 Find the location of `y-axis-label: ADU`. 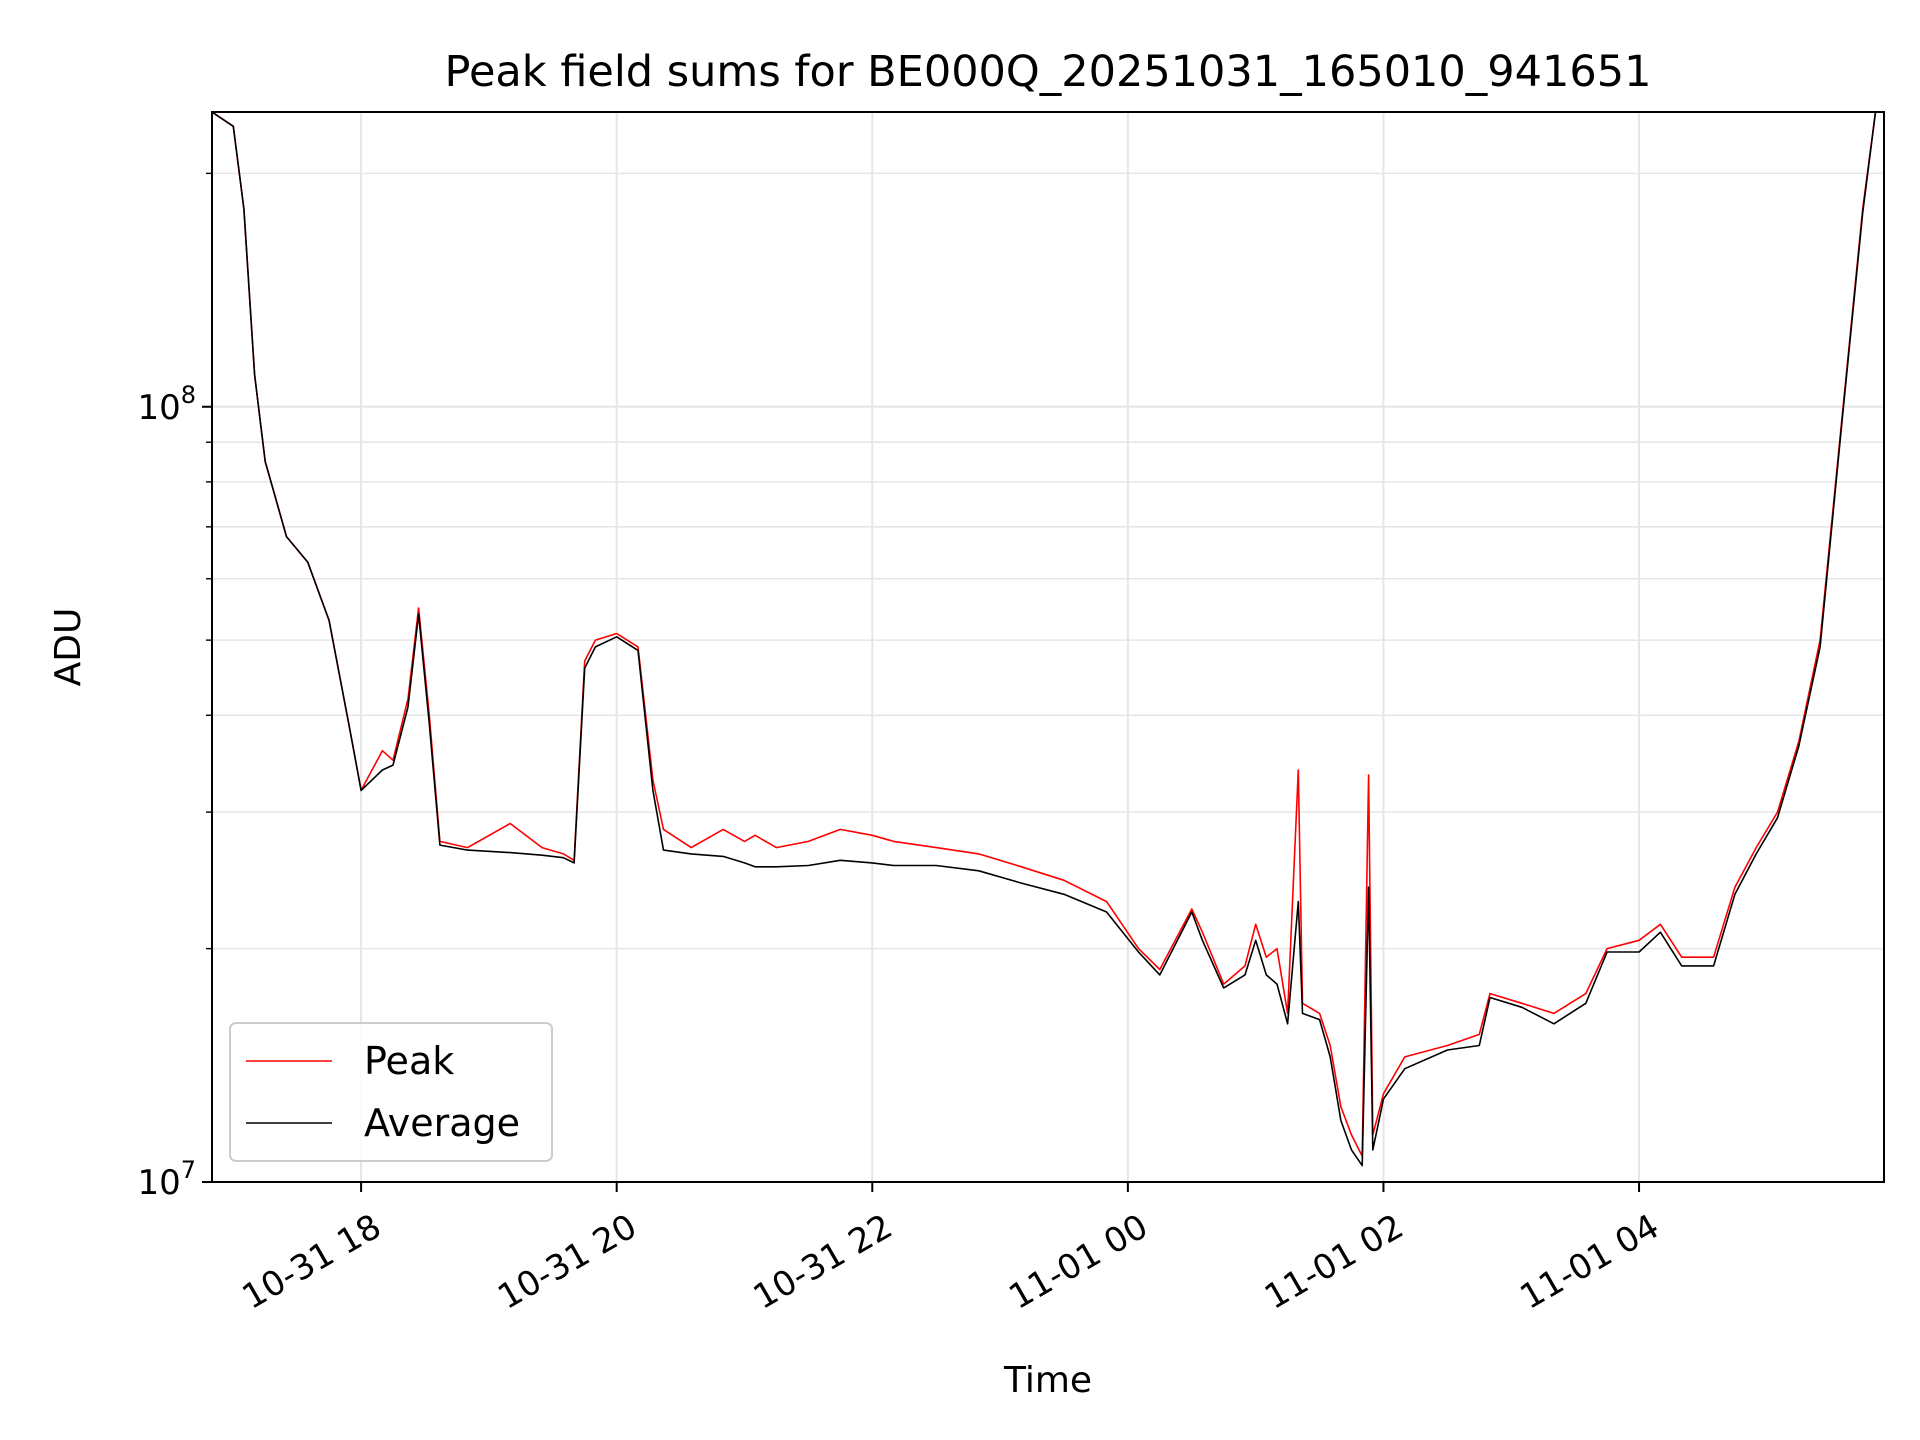

y-axis-label: ADU is located at coordinates (68, 647).